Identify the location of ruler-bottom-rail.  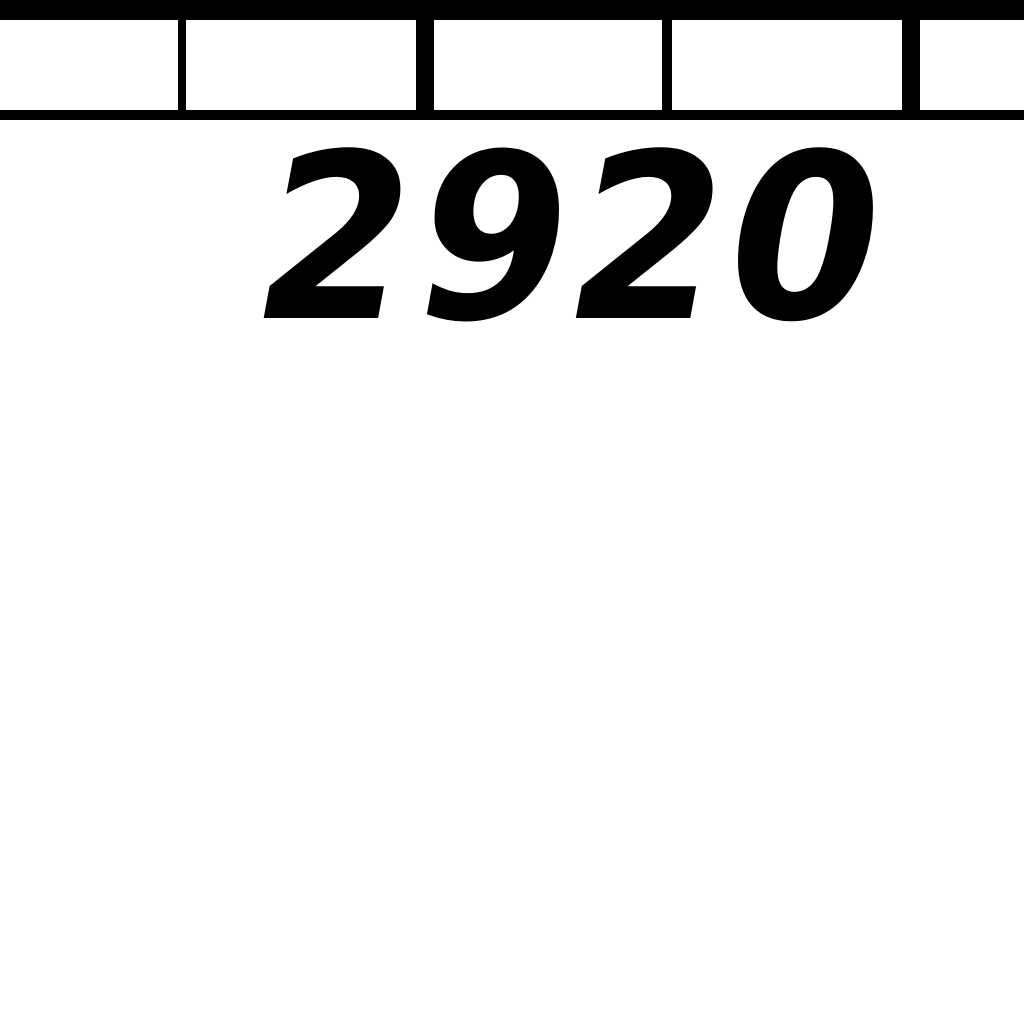
(512, 115).